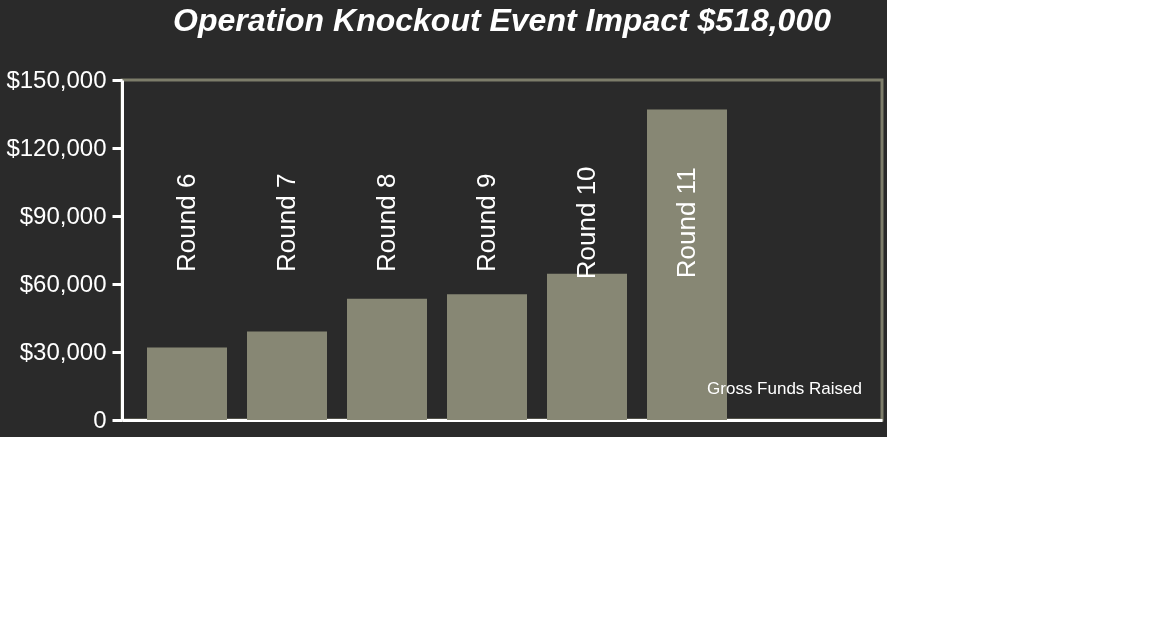 This screenshot has width=1170, height=630. Describe the element at coordinates (686, 223) in the screenshot. I see `x-tick-label: Round 11` at that location.